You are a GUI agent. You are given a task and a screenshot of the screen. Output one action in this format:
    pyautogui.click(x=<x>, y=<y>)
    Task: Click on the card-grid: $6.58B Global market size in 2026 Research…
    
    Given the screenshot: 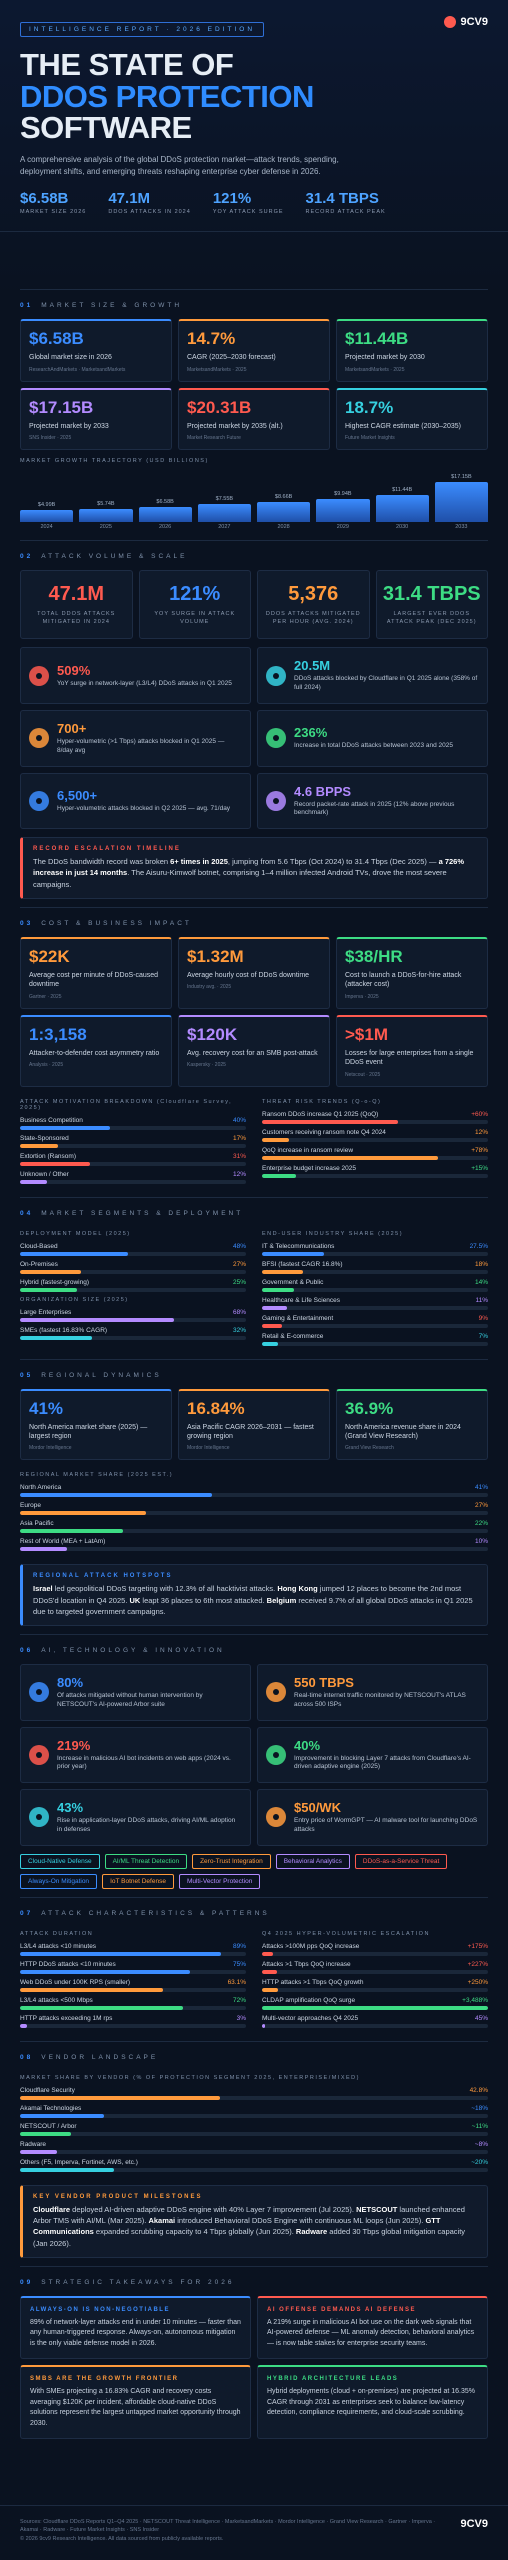 What is the action you would take?
    pyautogui.click(x=254, y=385)
    